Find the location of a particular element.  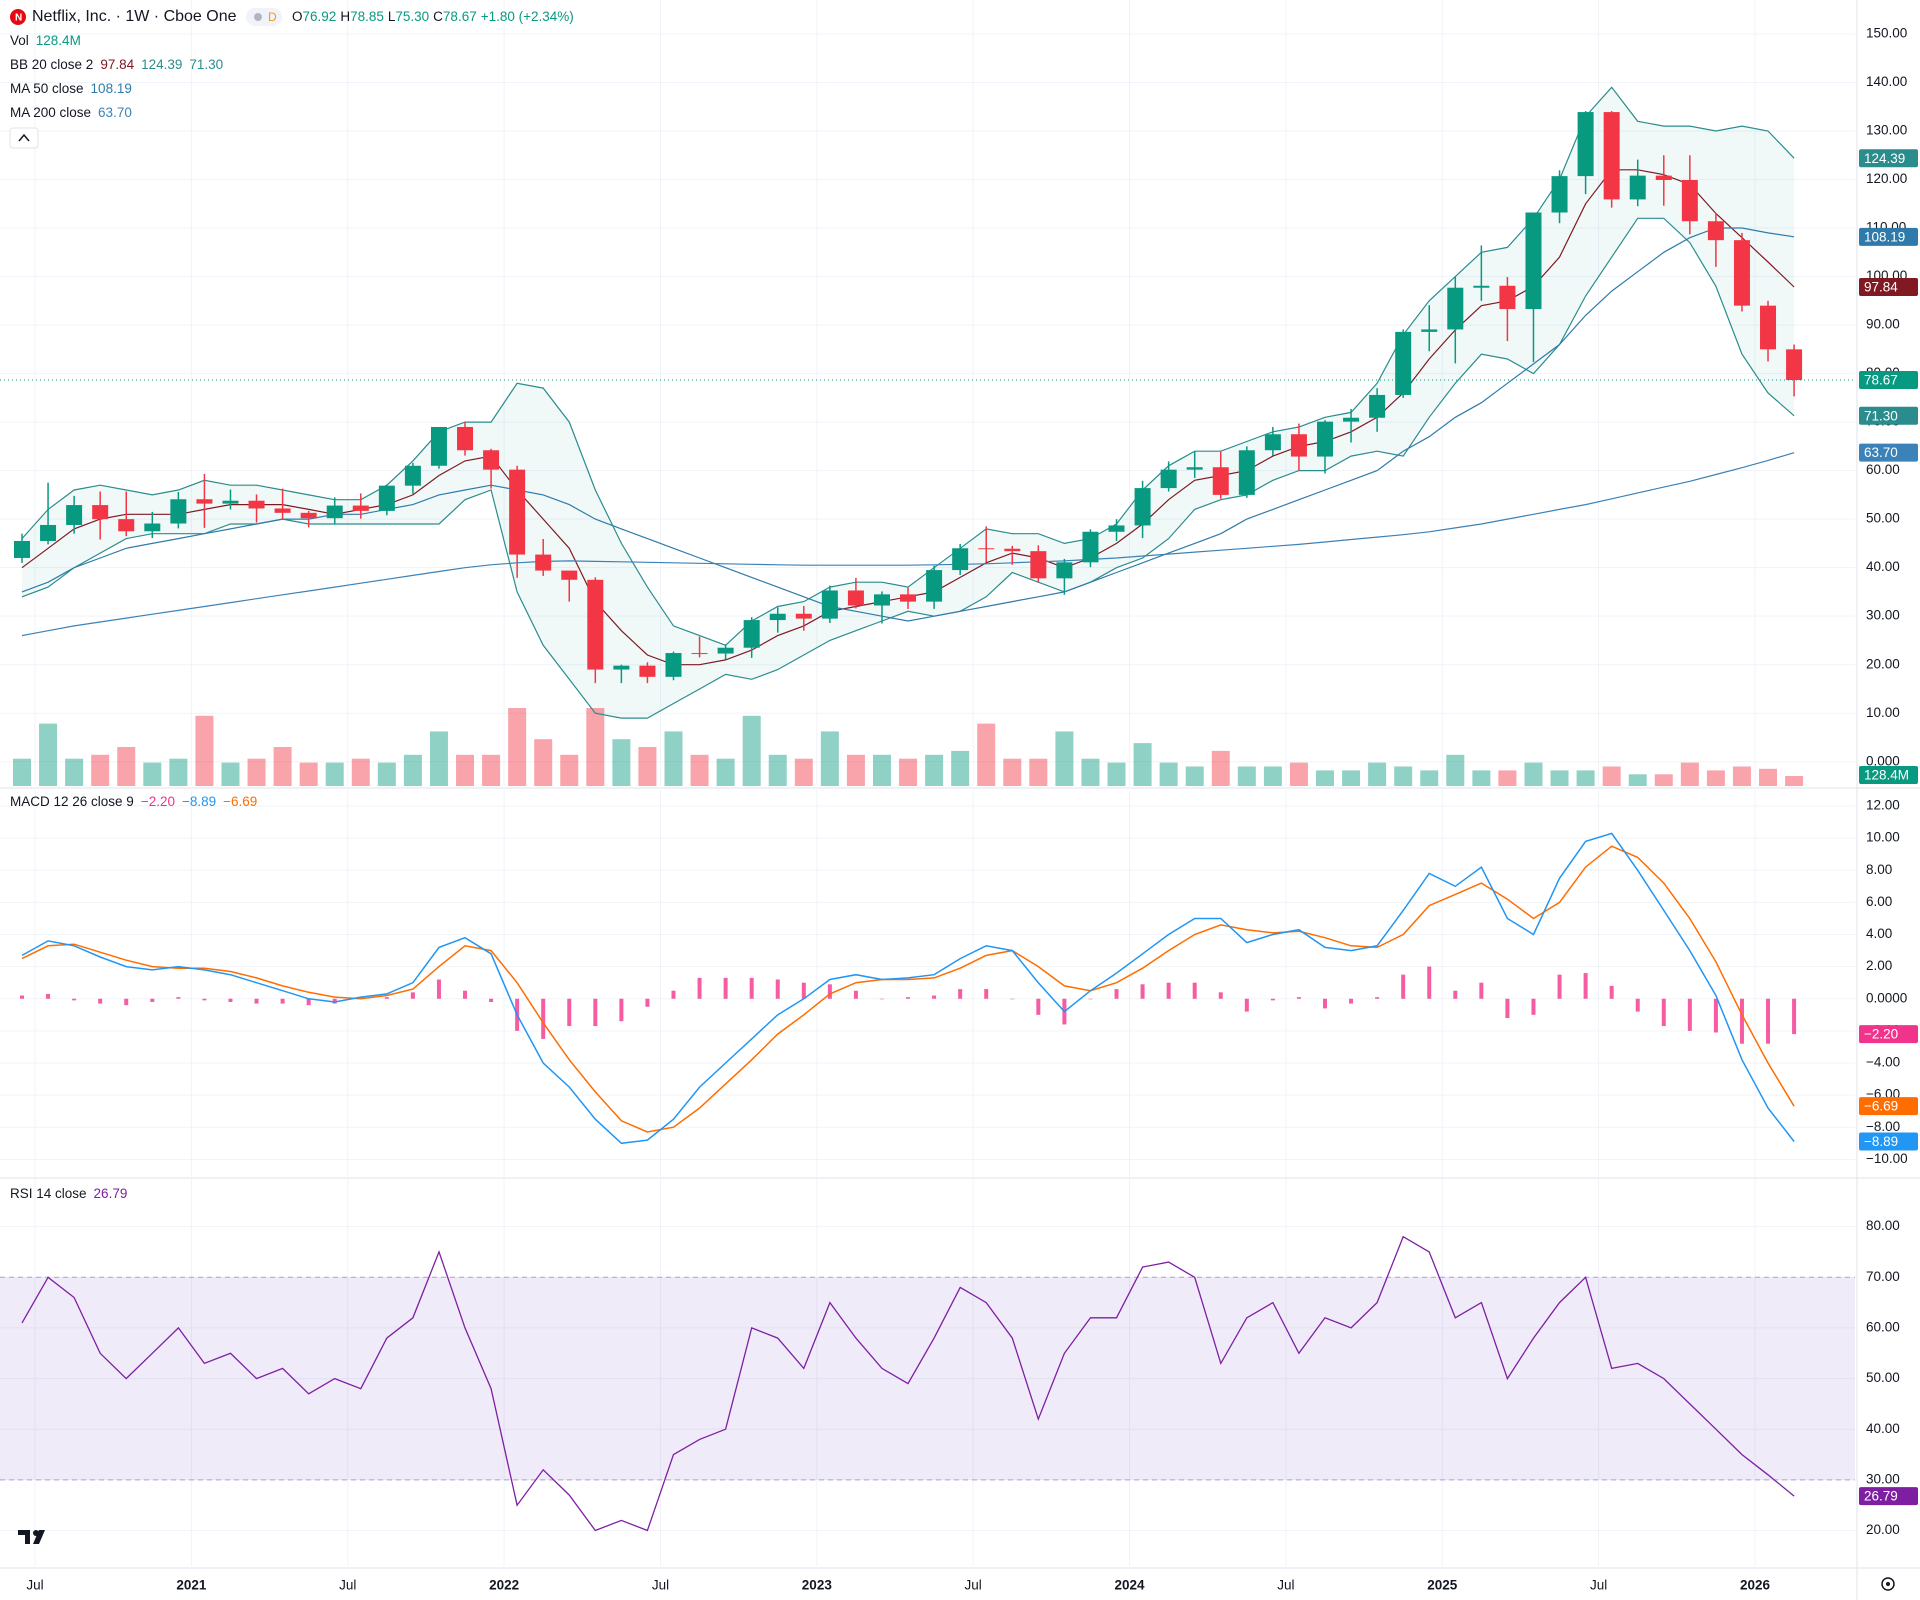

rsi-tag-bg is located at coordinates (1888, 1496).